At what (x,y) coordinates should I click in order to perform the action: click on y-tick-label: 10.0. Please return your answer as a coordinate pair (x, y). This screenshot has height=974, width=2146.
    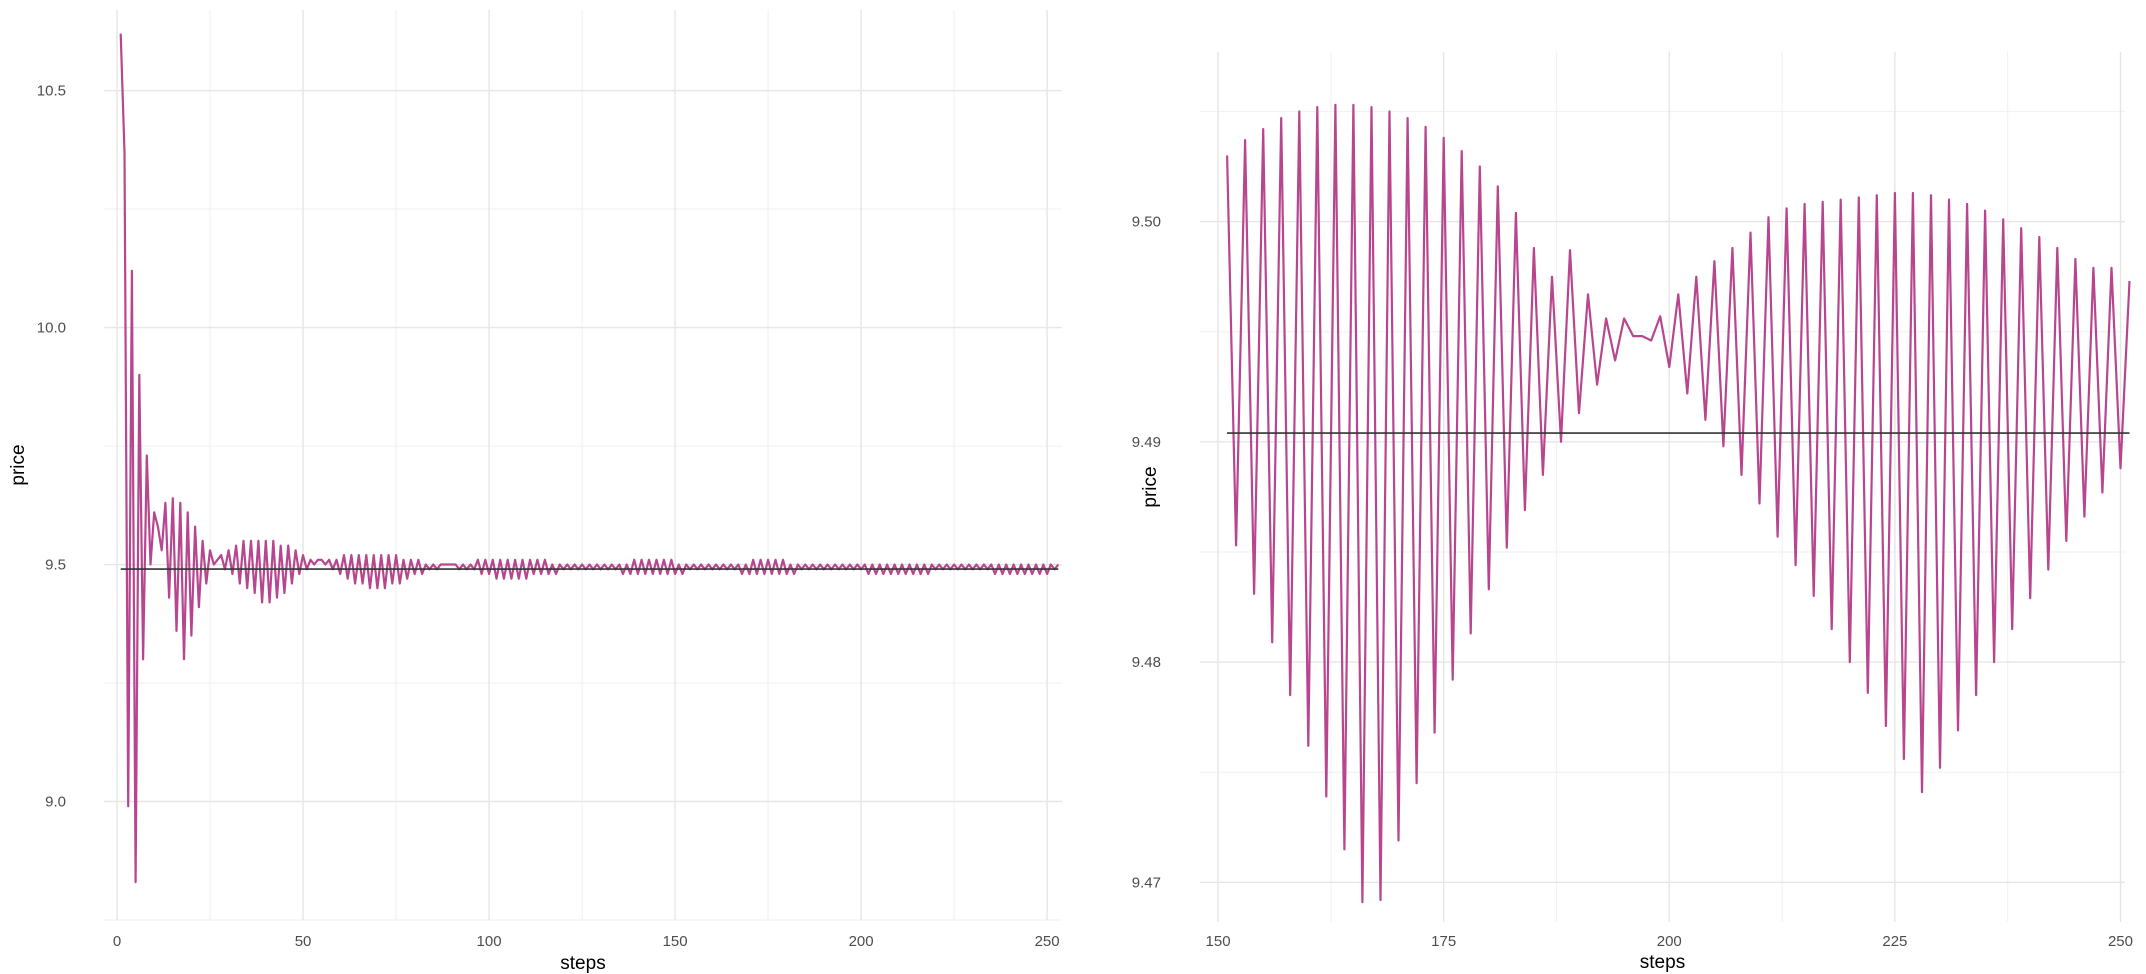
    Looking at the image, I should click on (51, 328).